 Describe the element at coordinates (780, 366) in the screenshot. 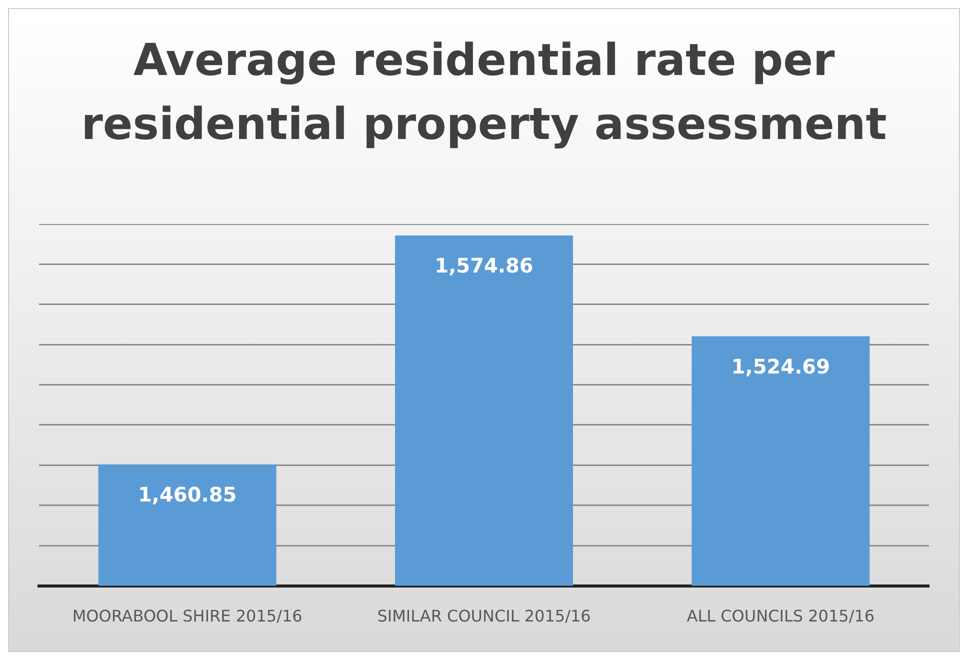

I see `data-label: 1,524.69` at that location.